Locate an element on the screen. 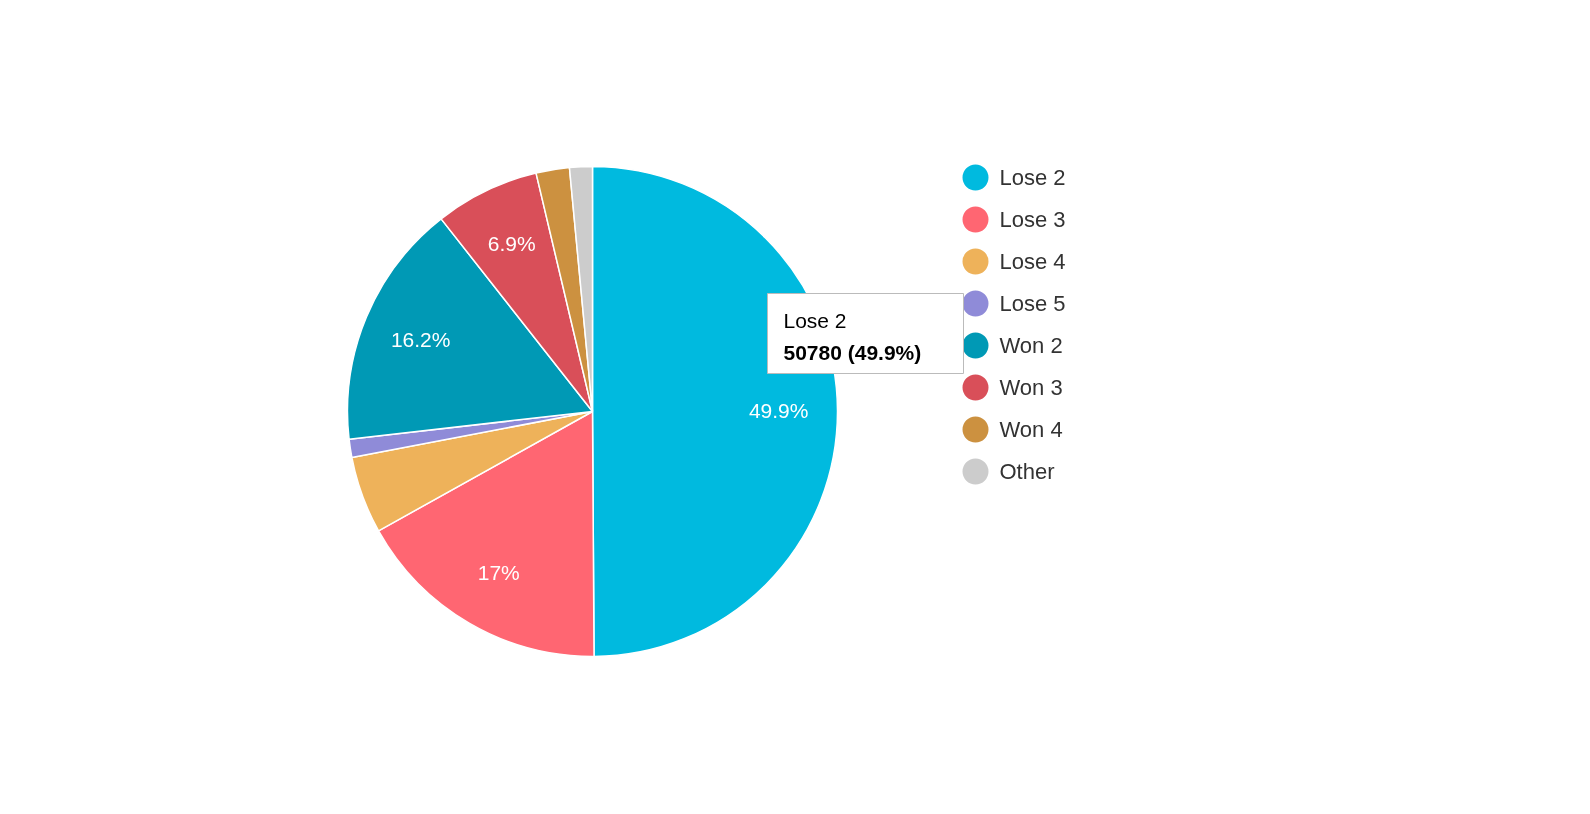  legend-label: Lose 2 is located at coordinates (1032, 177).